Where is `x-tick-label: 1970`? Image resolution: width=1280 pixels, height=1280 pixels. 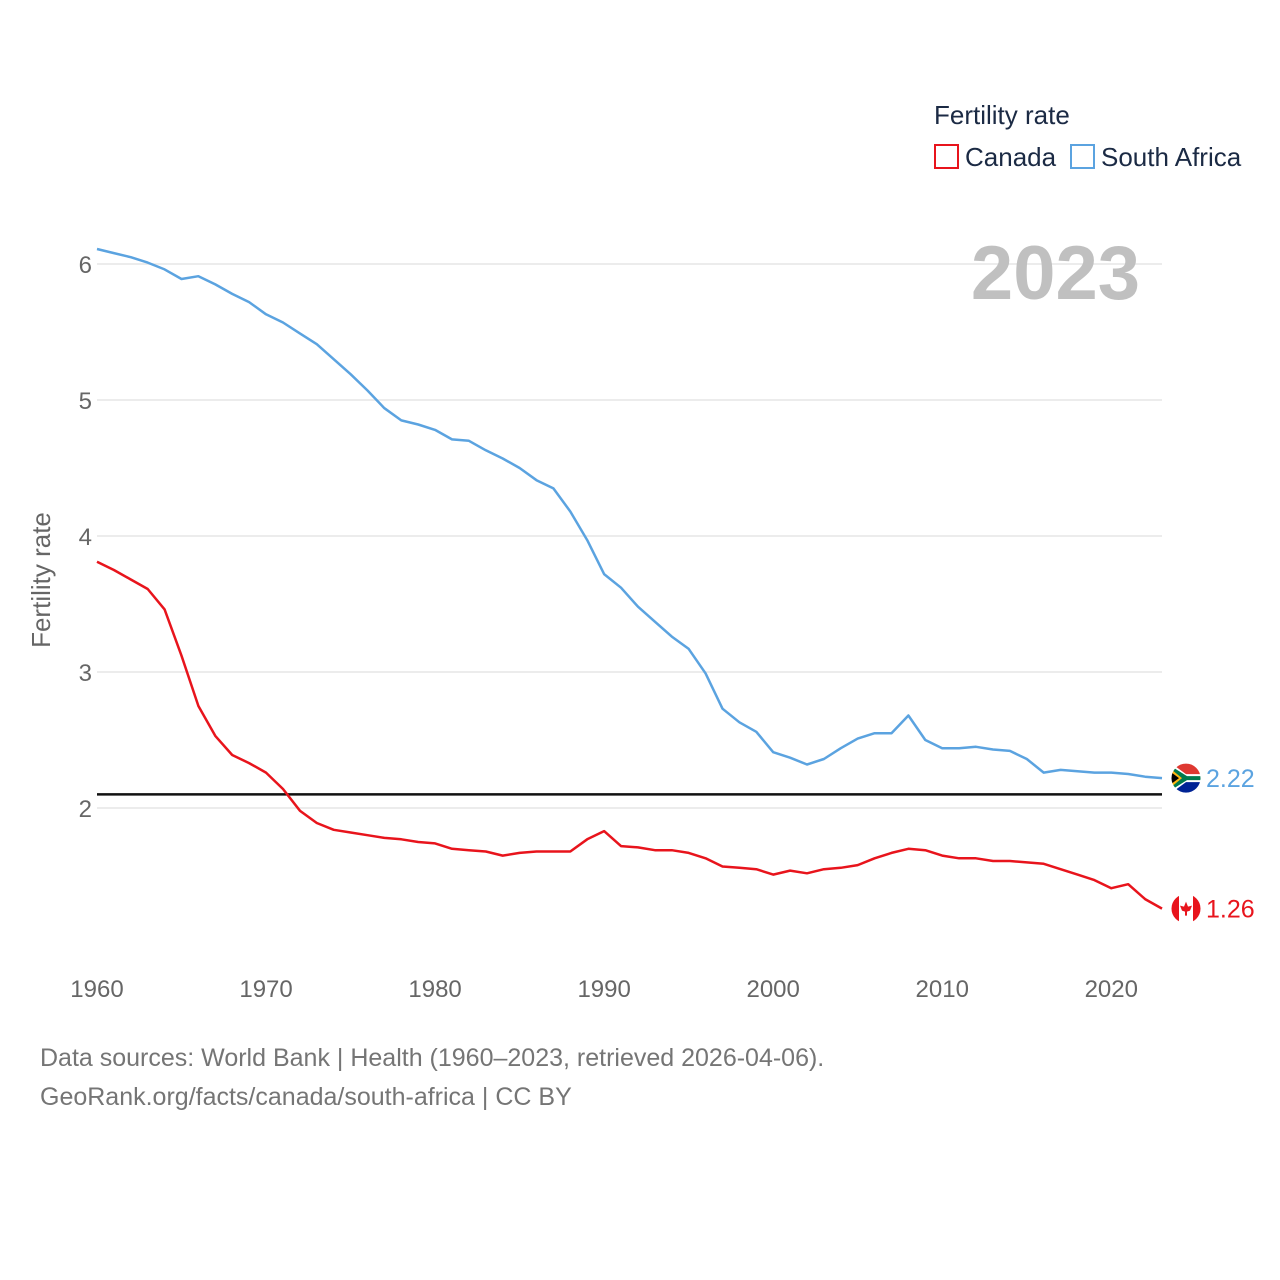 x-tick-label: 1970 is located at coordinates (265, 989).